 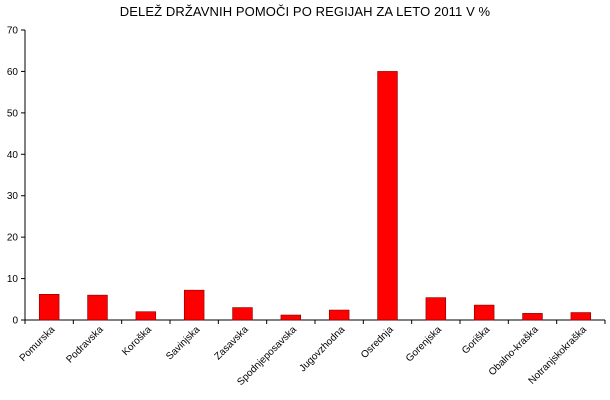 What do you see at coordinates (13, 113) in the screenshot?
I see `y-tick-label: 50` at bounding box center [13, 113].